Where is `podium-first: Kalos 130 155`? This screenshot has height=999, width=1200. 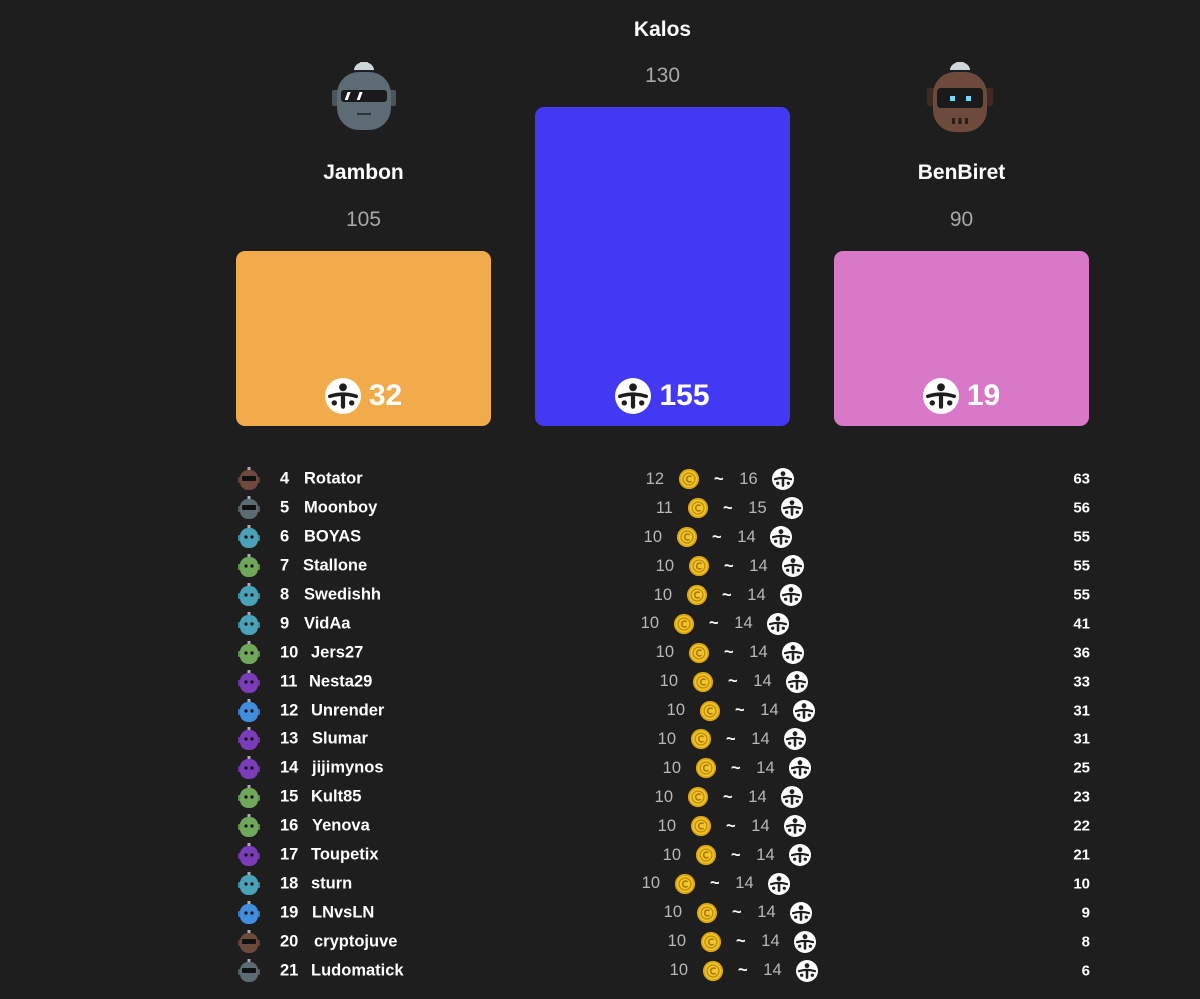
podium-first: Kalos 130 155 is located at coordinates (662, 215).